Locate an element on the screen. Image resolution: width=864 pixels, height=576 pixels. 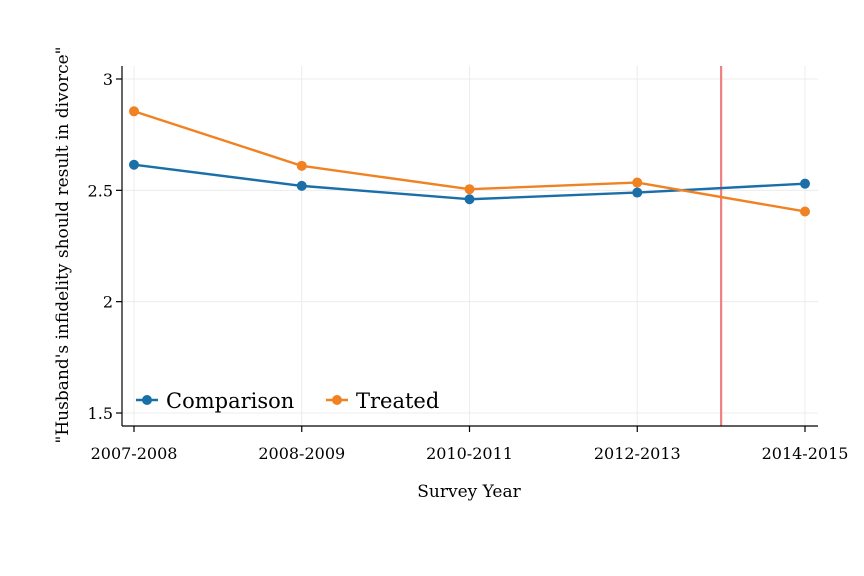
x-tick-label-0: 2007-2008 is located at coordinates (134, 453).